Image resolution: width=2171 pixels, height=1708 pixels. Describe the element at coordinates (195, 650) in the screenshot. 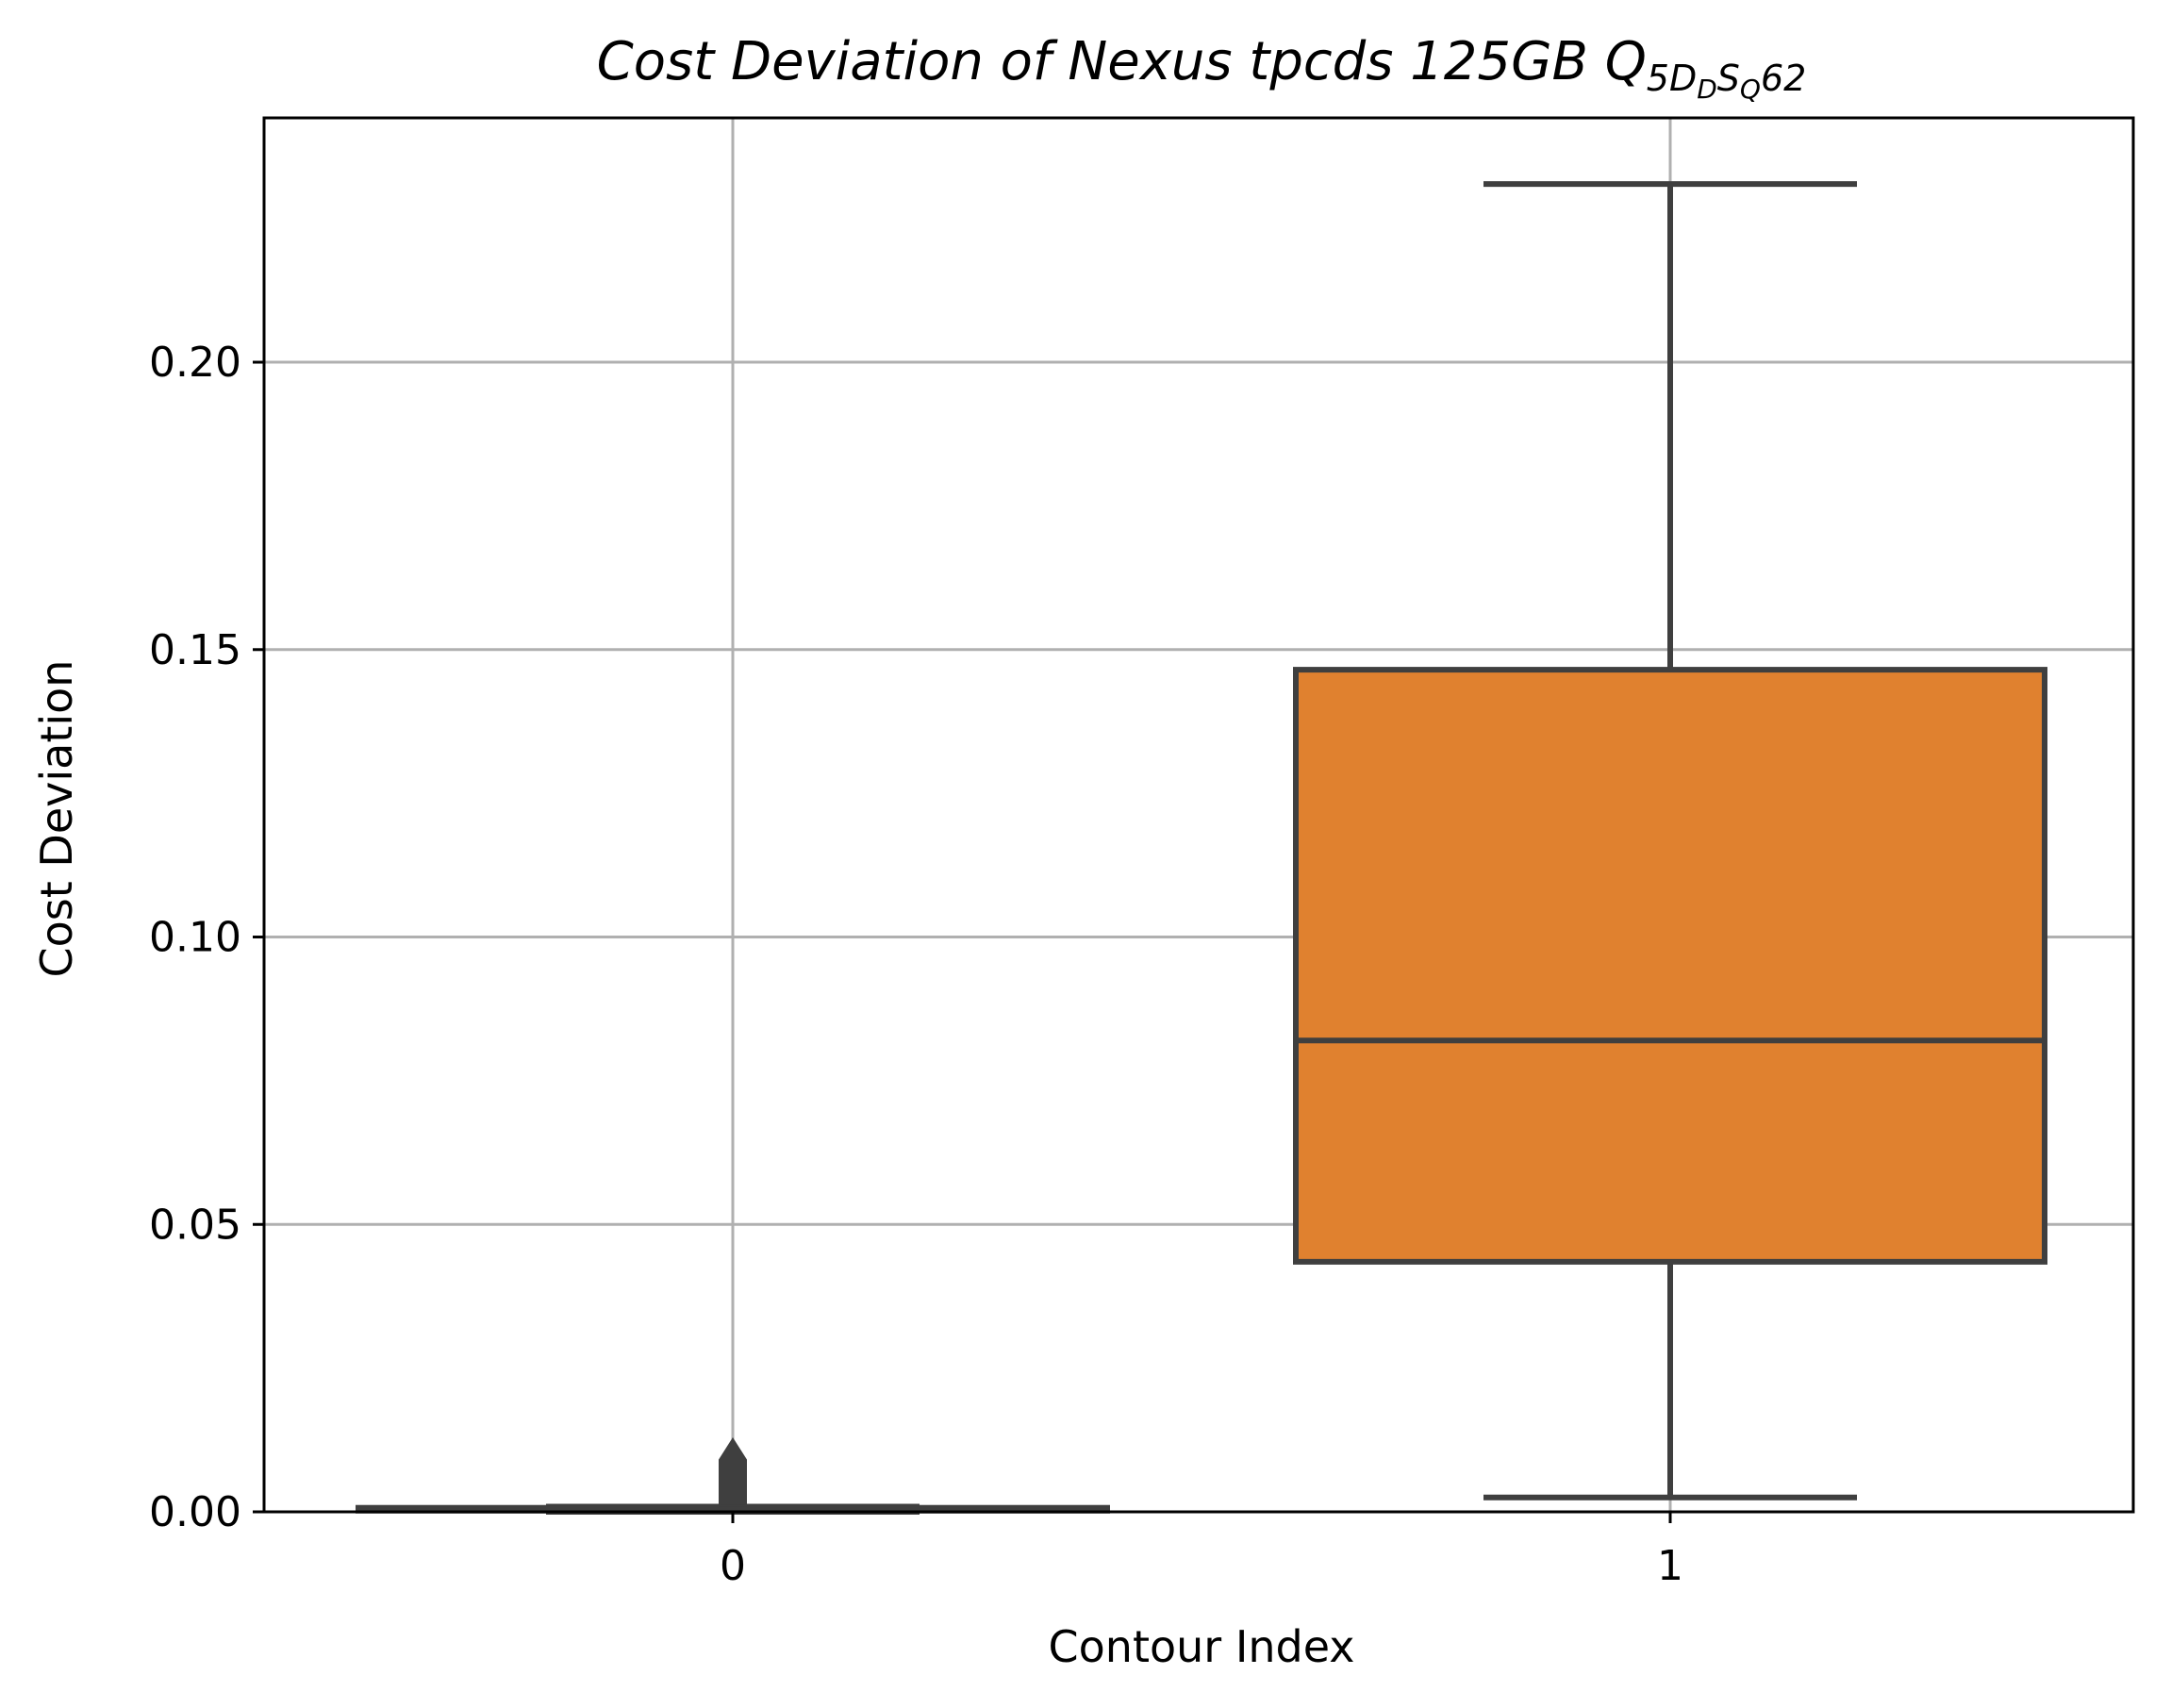

I see `y-tick-label: 0.15` at that location.